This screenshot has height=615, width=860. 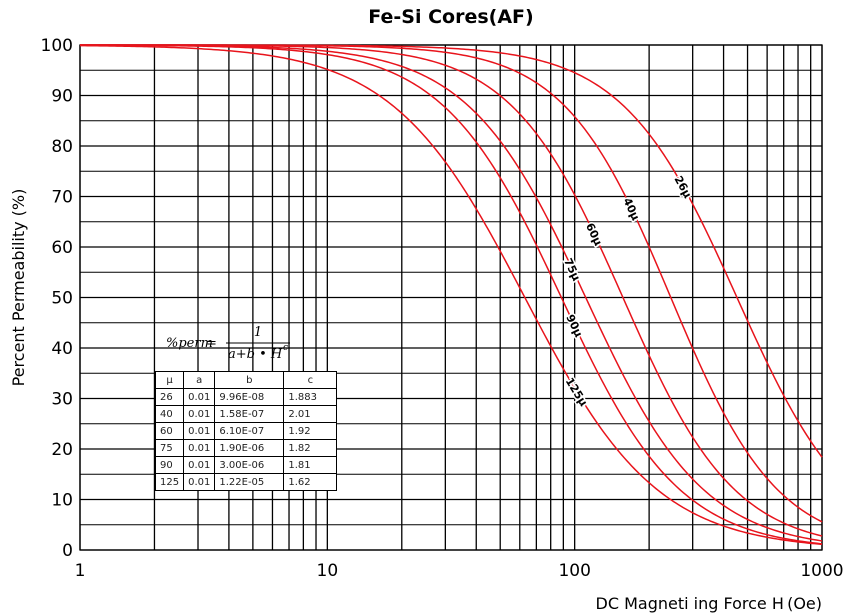 I want to click on cell-mu: 40, so click(x=169, y=414).